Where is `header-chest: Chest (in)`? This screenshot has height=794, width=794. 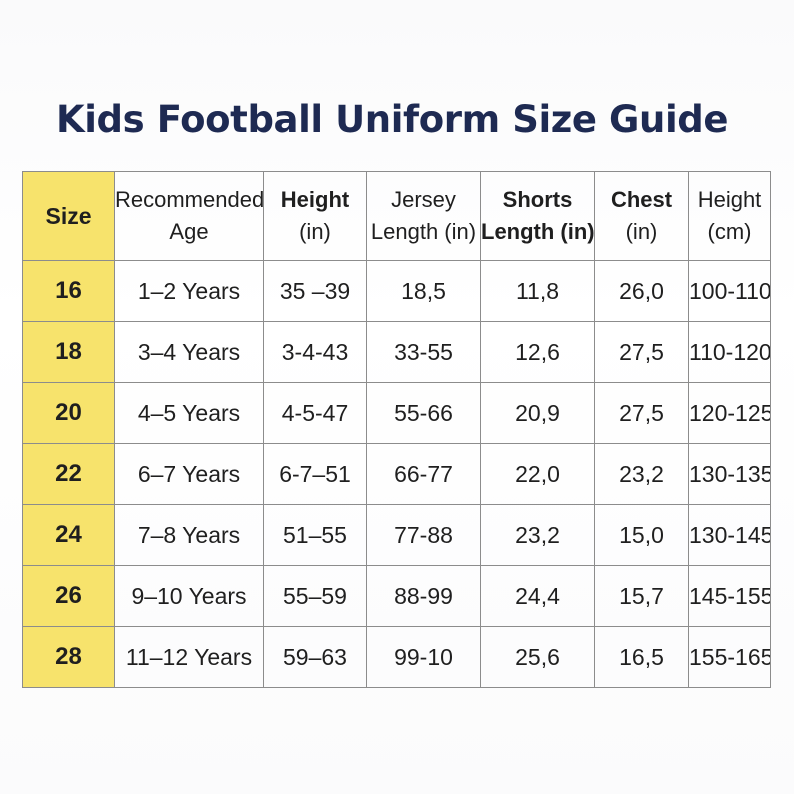
header-chest: Chest (in) is located at coordinates (641, 216).